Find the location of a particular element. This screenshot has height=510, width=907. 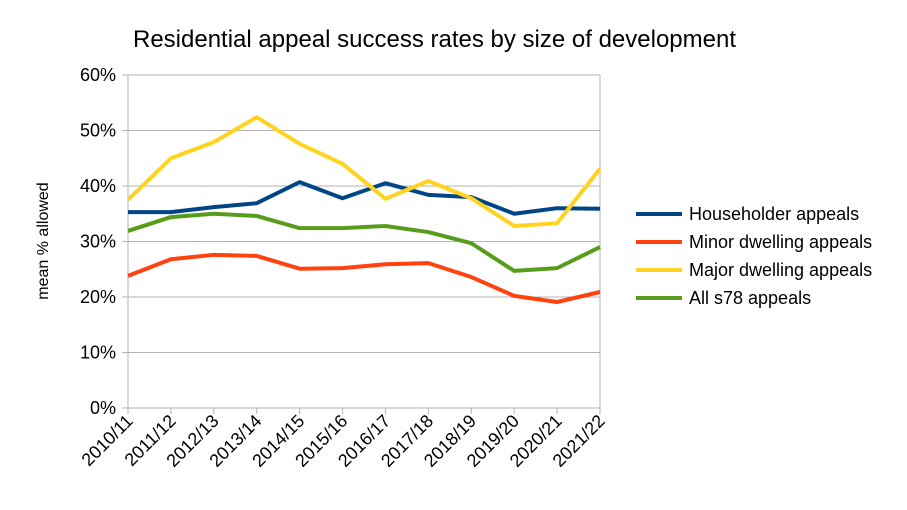

series-line-householder-appeals is located at coordinates (364, 198).